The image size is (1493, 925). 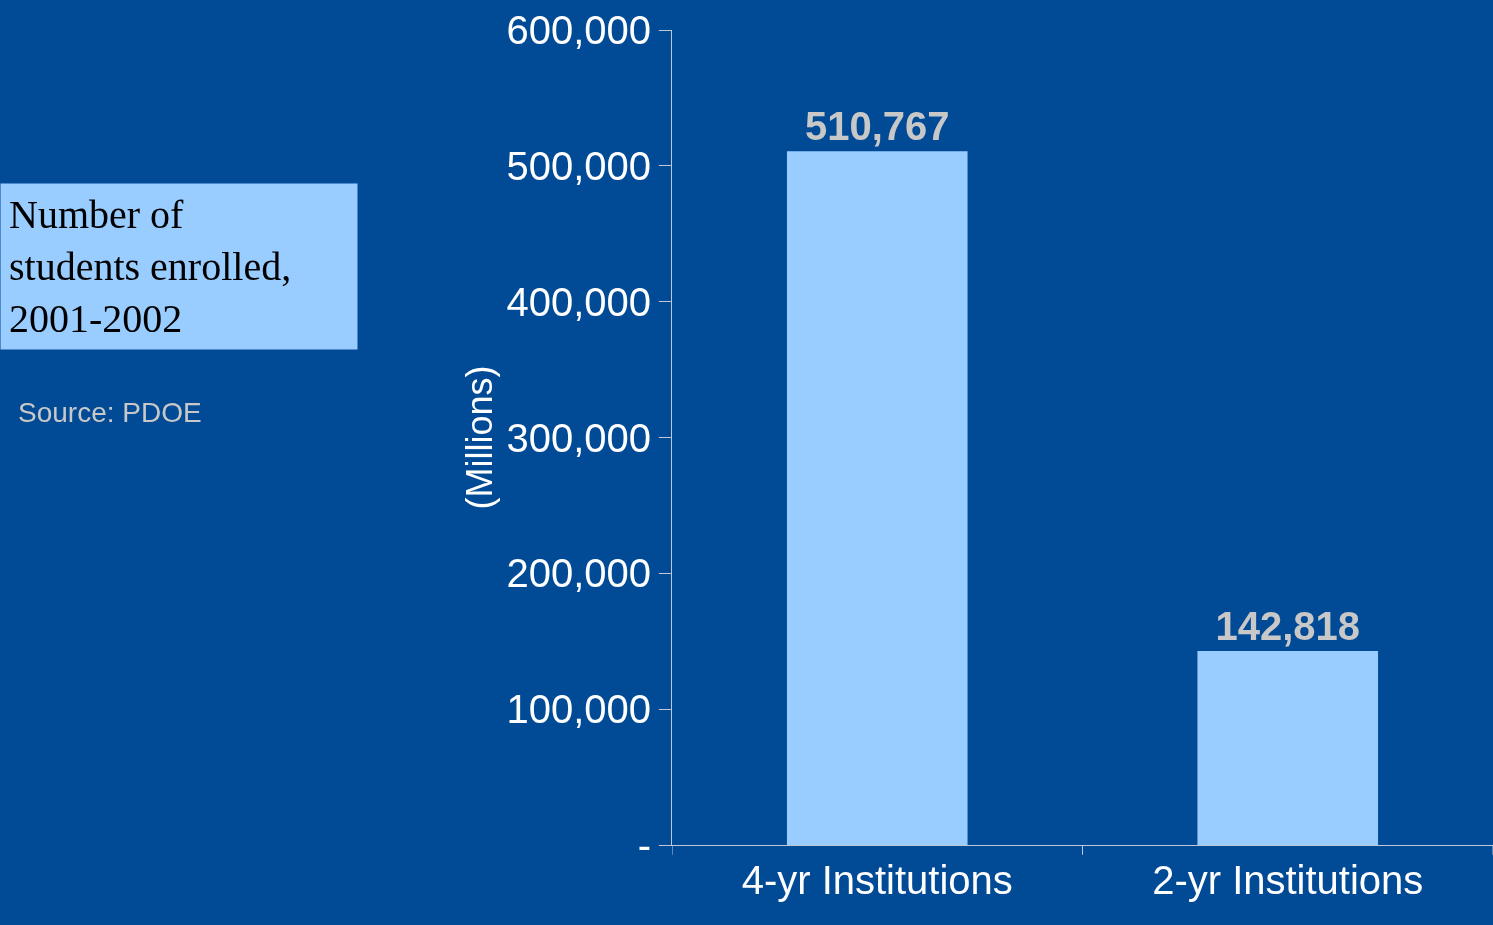 What do you see at coordinates (150, 266) in the screenshot?
I see `text: Number of students enrolled, 2001-2002` at bounding box center [150, 266].